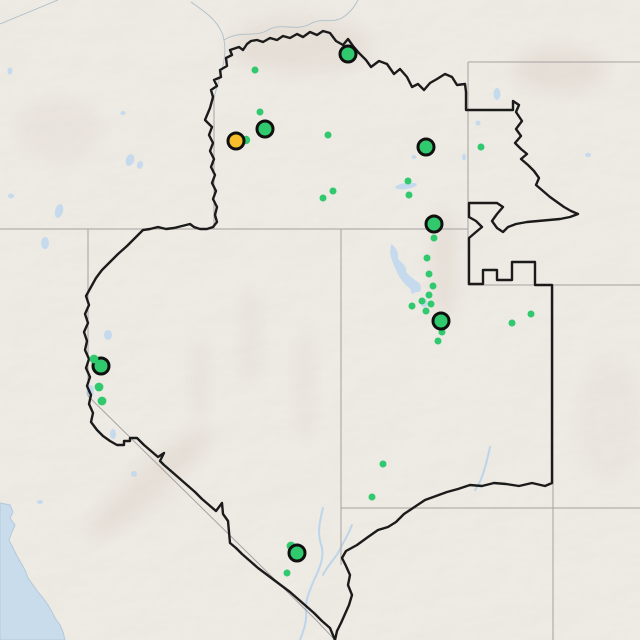 This screenshot has height=640, width=640. Describe the element at coordinates (337, 550) in the screenshot. I see `virgin-river` at that location.